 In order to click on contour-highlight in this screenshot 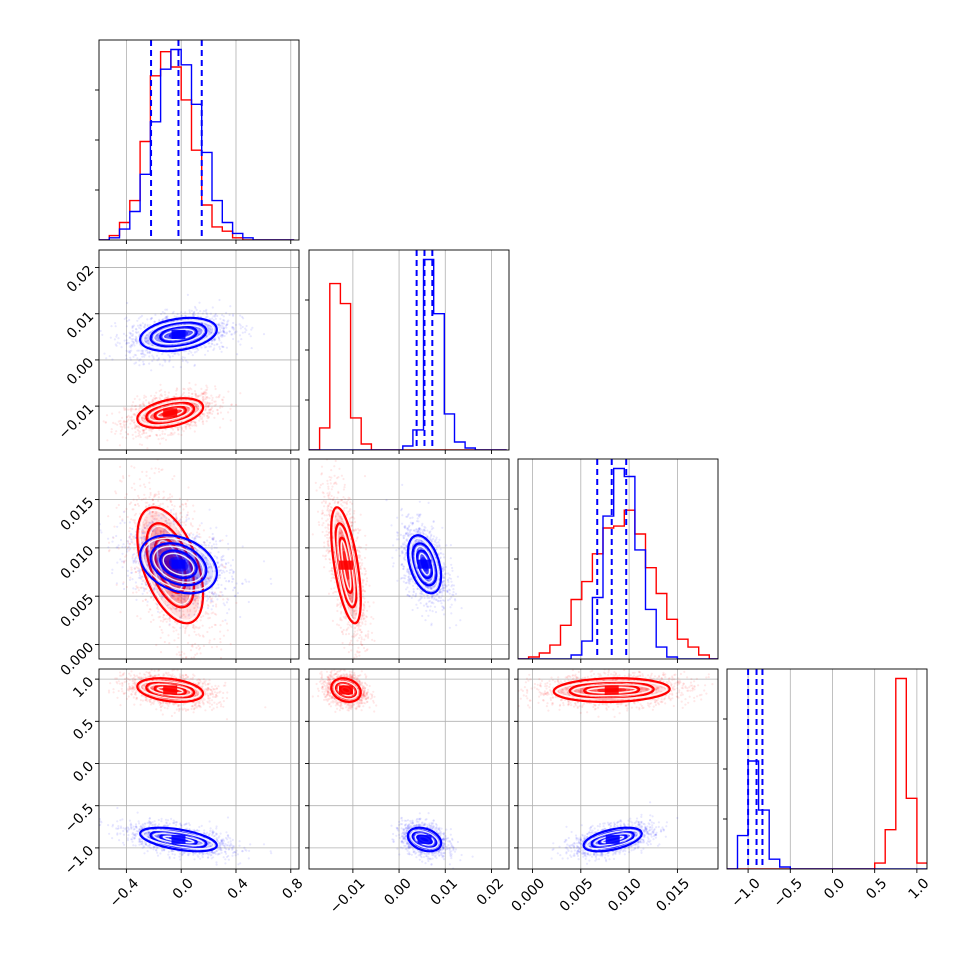, I will do `click(178, 334)`.